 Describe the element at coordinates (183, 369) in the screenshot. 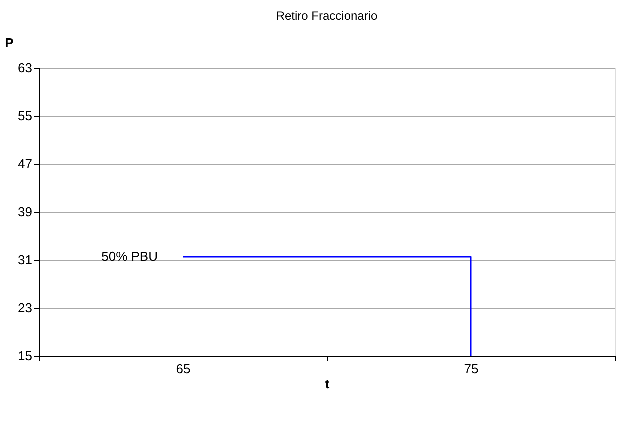

I see `x-tick-label: 65` at that location.